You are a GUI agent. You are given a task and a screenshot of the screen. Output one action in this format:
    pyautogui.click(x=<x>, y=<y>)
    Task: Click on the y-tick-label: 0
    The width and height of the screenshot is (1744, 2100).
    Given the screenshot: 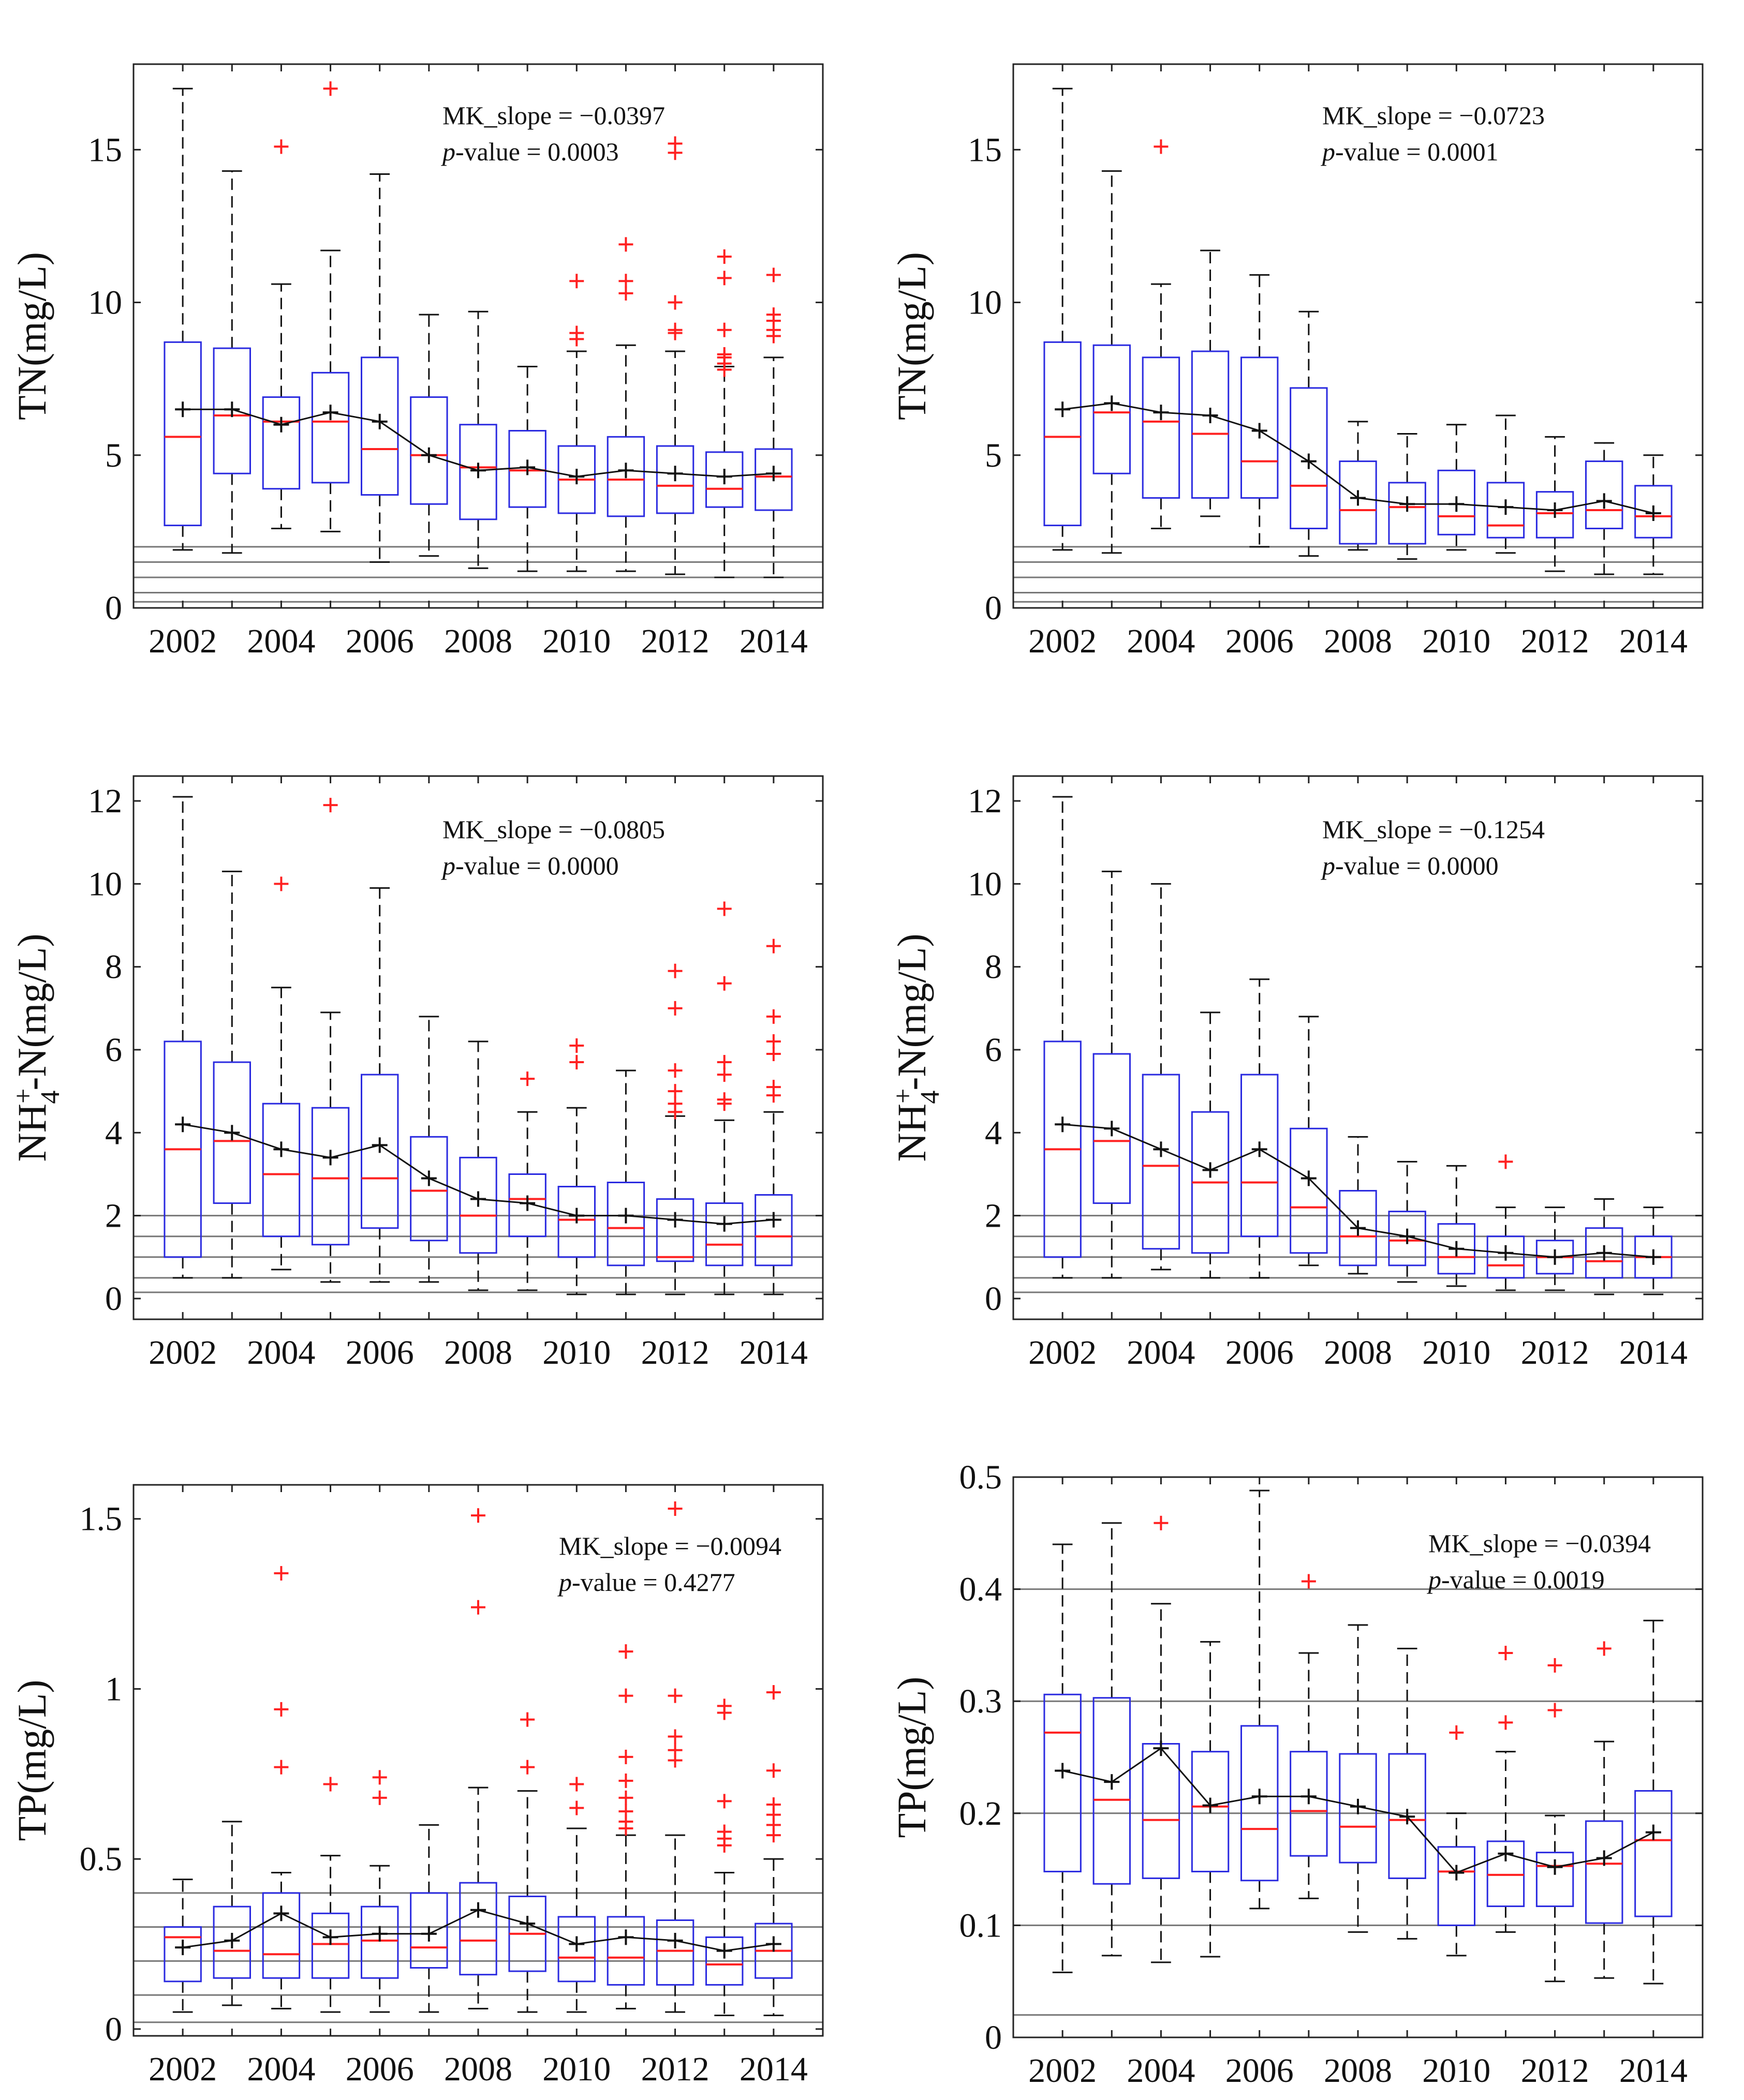 What is the action you would take?
    pyautogui.click(x=113, y=608)
    